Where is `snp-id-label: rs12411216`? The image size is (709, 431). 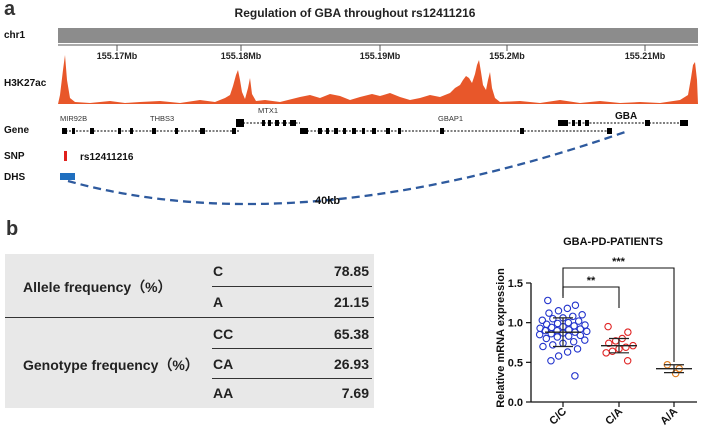 snp-id-label: rs12411216 is located at coordinates (107, 157).